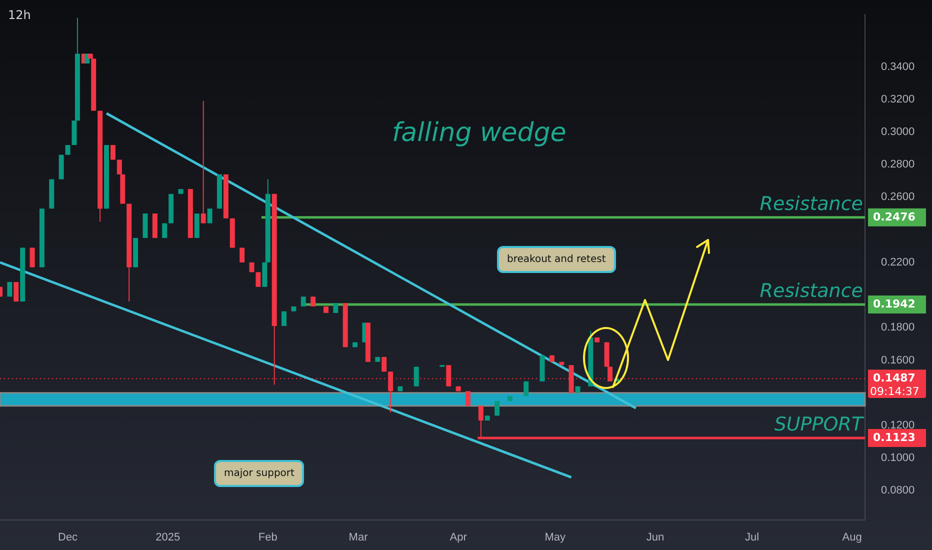  Describe the element at coordinates (898, 262) in the screenshot. I see `y-tick-label: 0.2200` at that location.